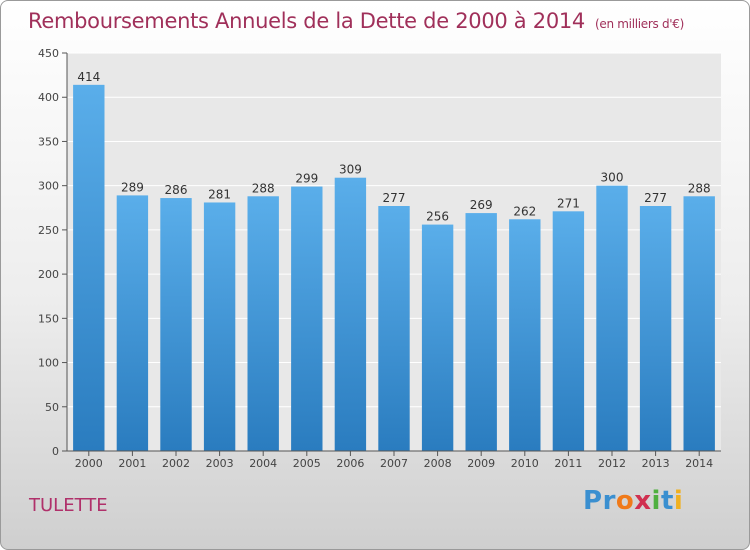 This screenshot has width=750, height=550. I want to click on y-tick-label: 50, so click(52, 407).